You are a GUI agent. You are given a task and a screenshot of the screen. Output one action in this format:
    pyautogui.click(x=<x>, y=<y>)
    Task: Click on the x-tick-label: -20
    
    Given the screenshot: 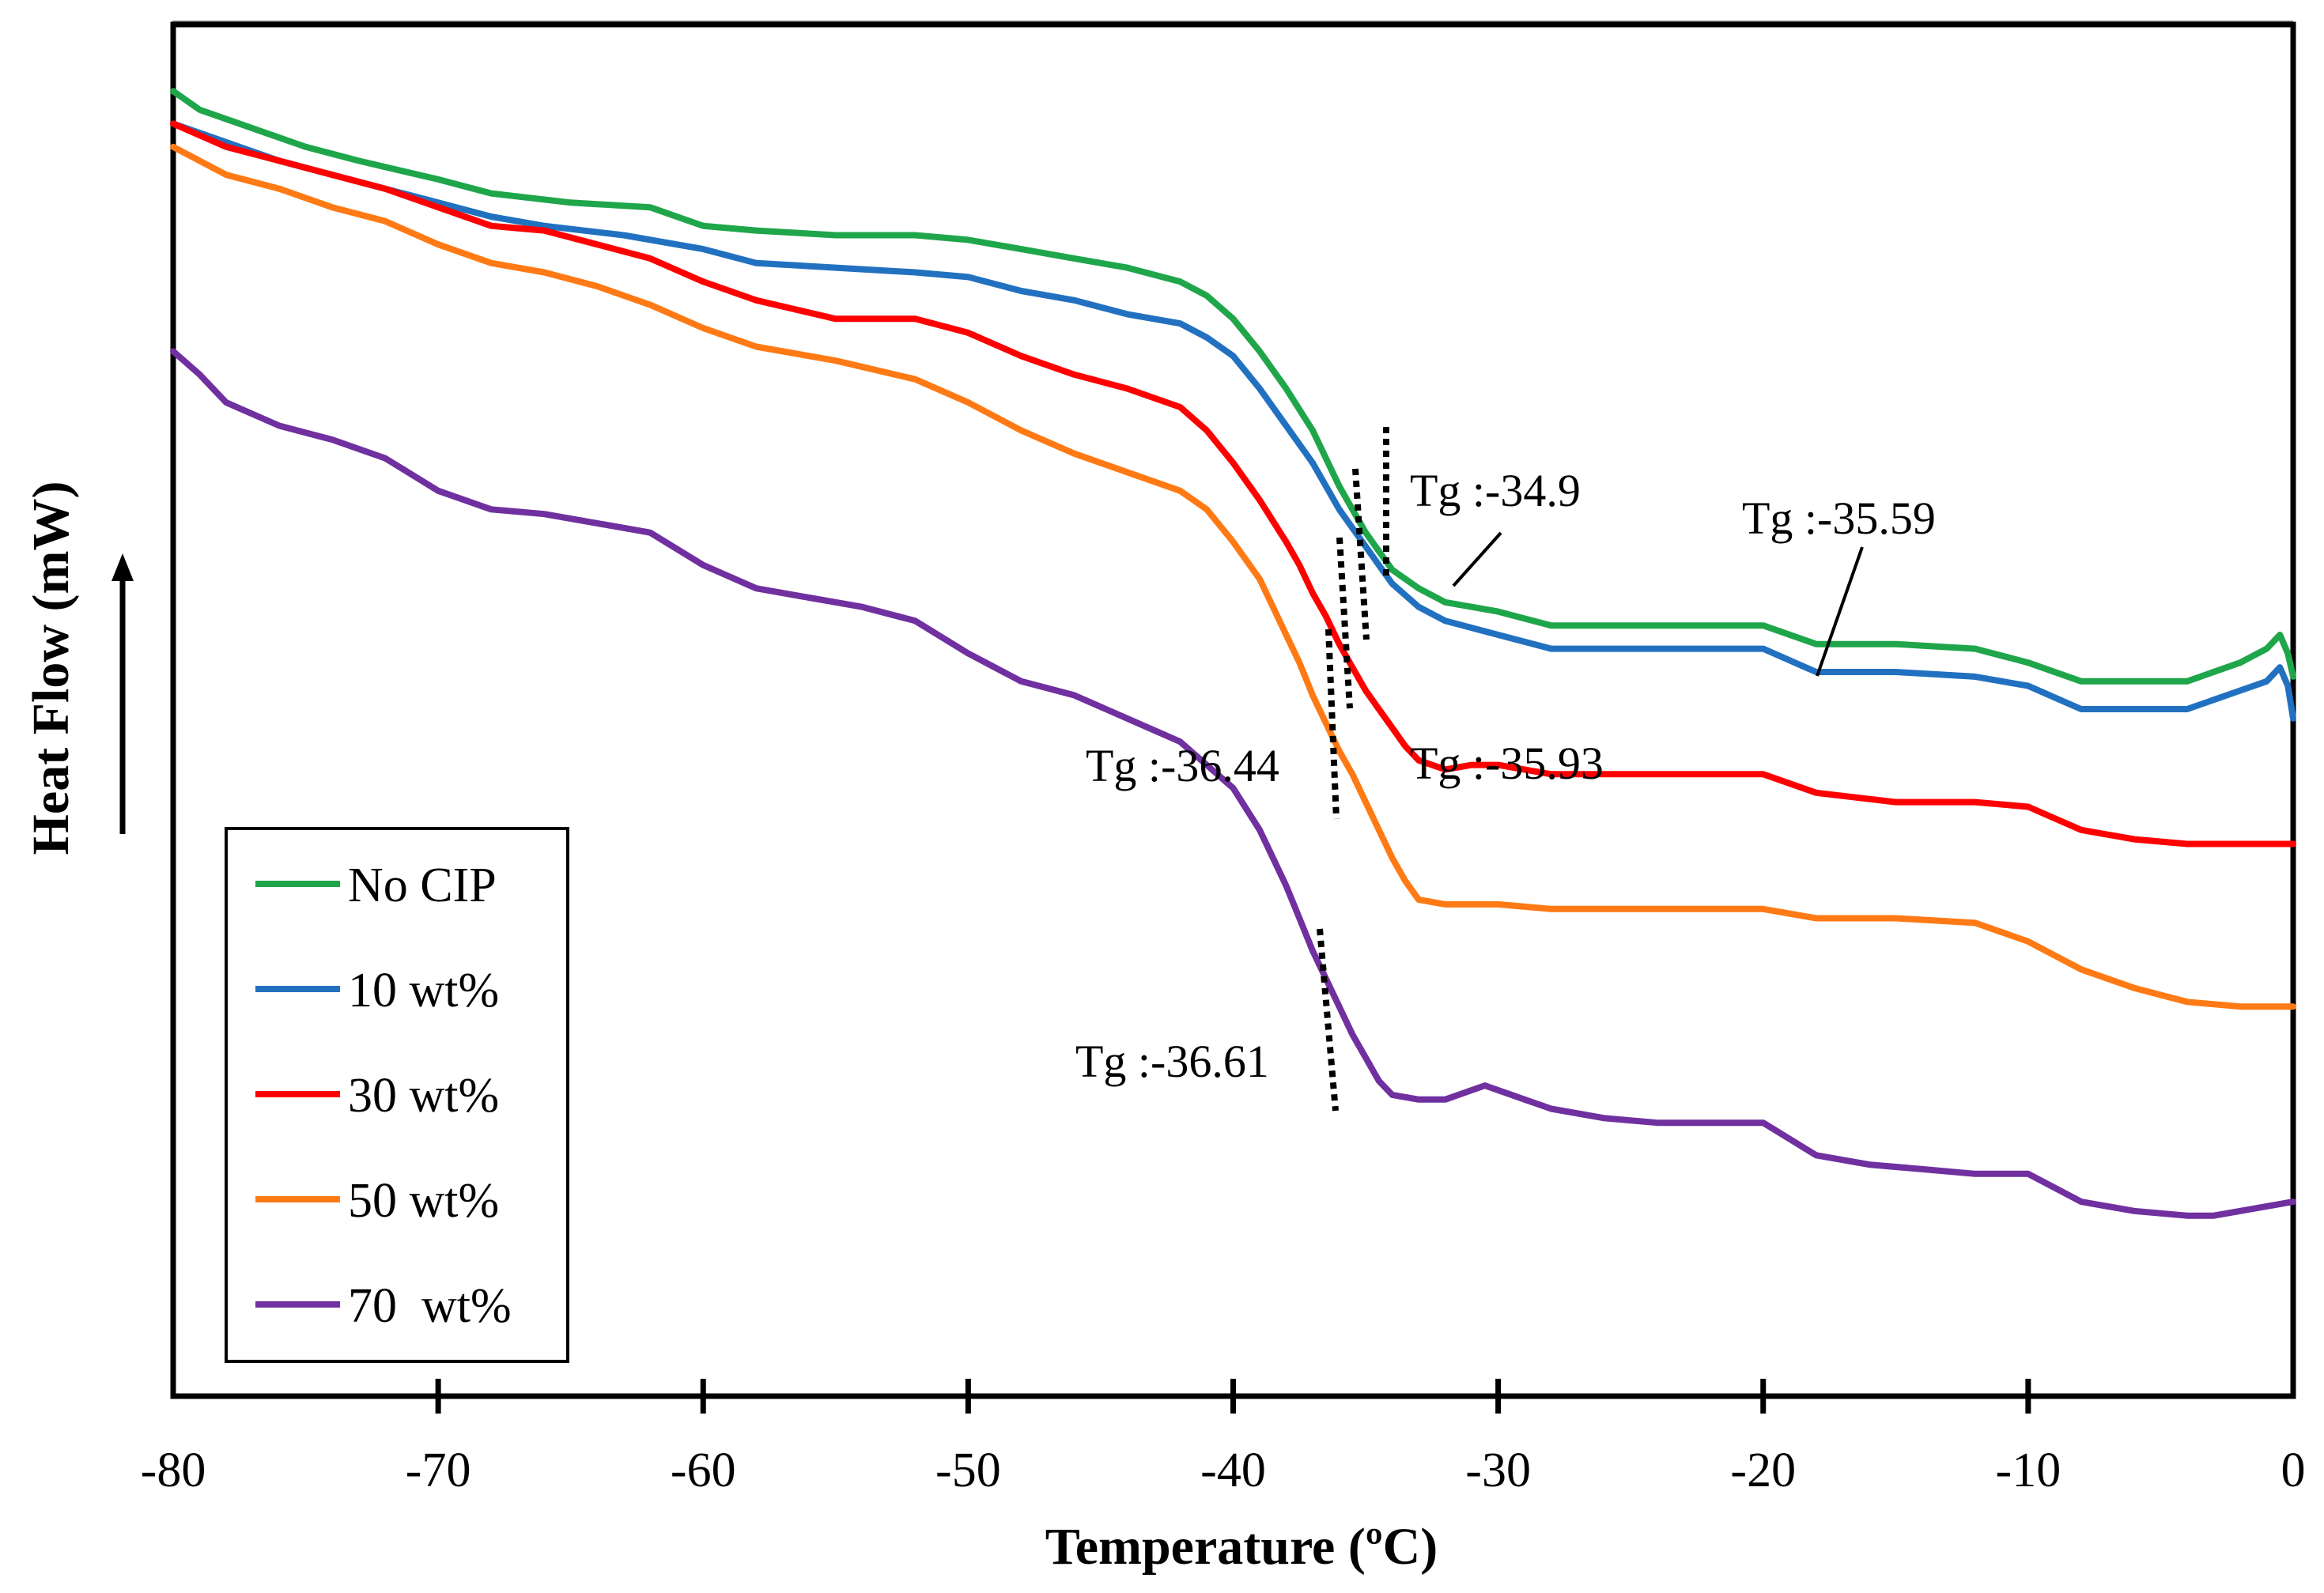 What is the action you would take?
    pyautogui.click(x=1763, y=1471)
    